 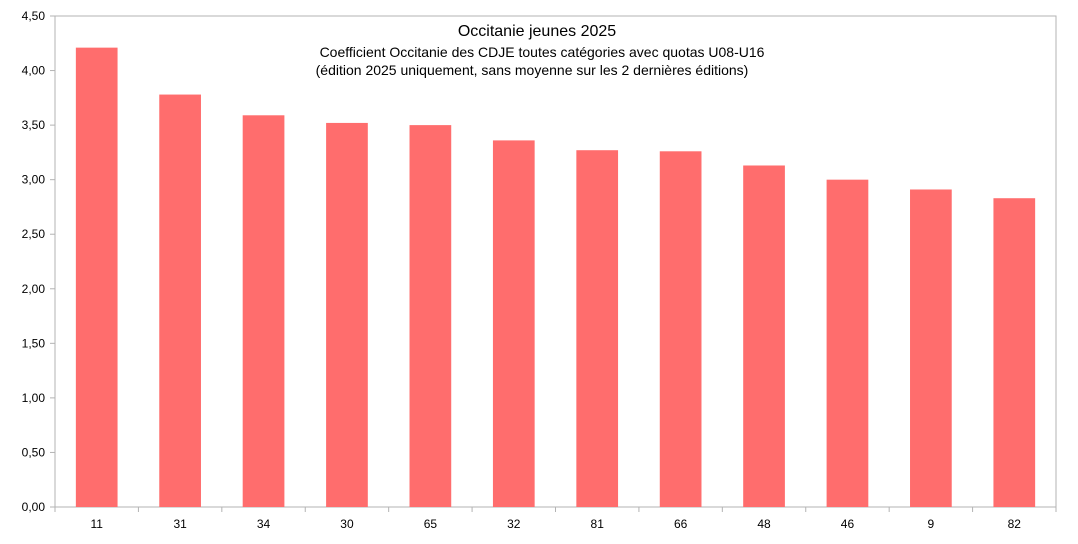 What do you see at coordinates (555, 519) in the screenshot?
I see `x-axis: 11 31 34 30 65 32 81 66 48 46 9 82` at bounding box center [555, 519].